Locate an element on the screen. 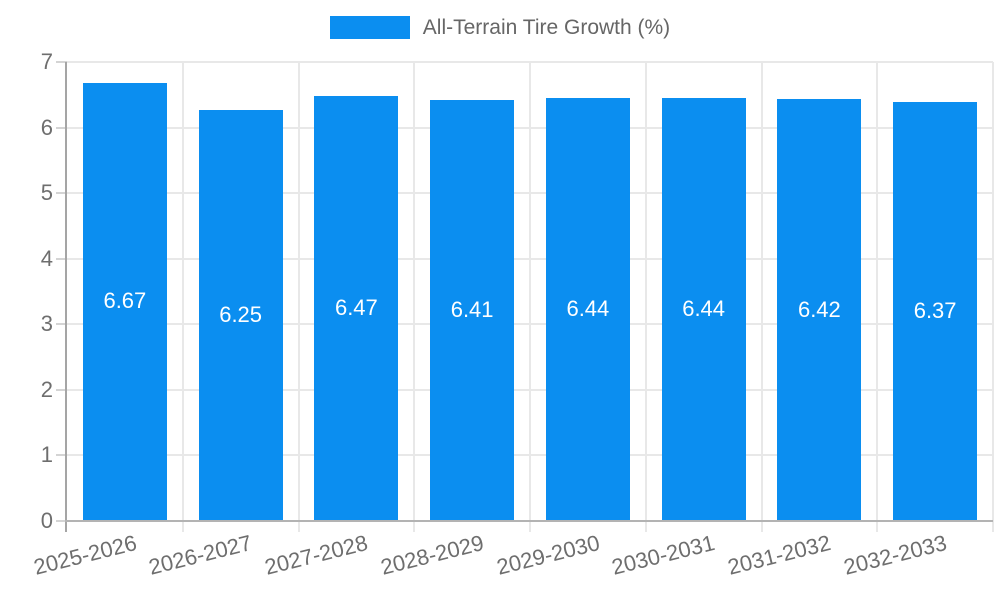 Image resolution: width=1000 pixels, height=600 pixels. x-tick-label: 2027-2028 is located at coordinates (316, 555).